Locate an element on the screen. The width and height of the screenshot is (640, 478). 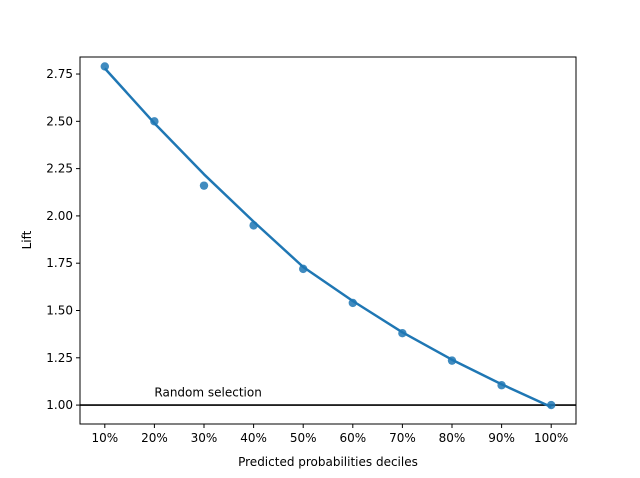
y-tick-label: 1.25 is located at coordinates (59, 358).